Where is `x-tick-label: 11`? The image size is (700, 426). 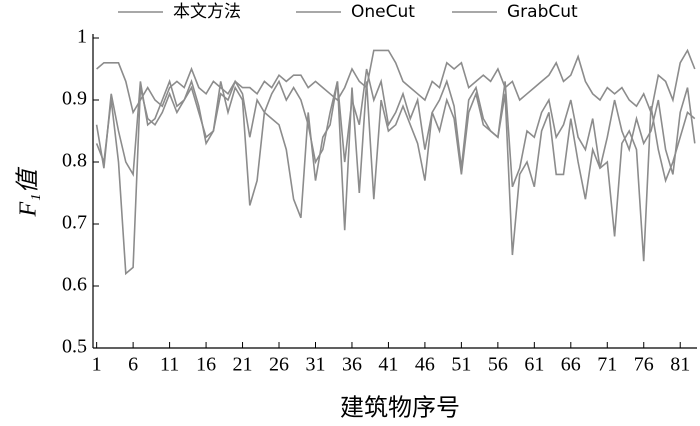 x-tick-label: 11 is located at coordinates (169, 365).